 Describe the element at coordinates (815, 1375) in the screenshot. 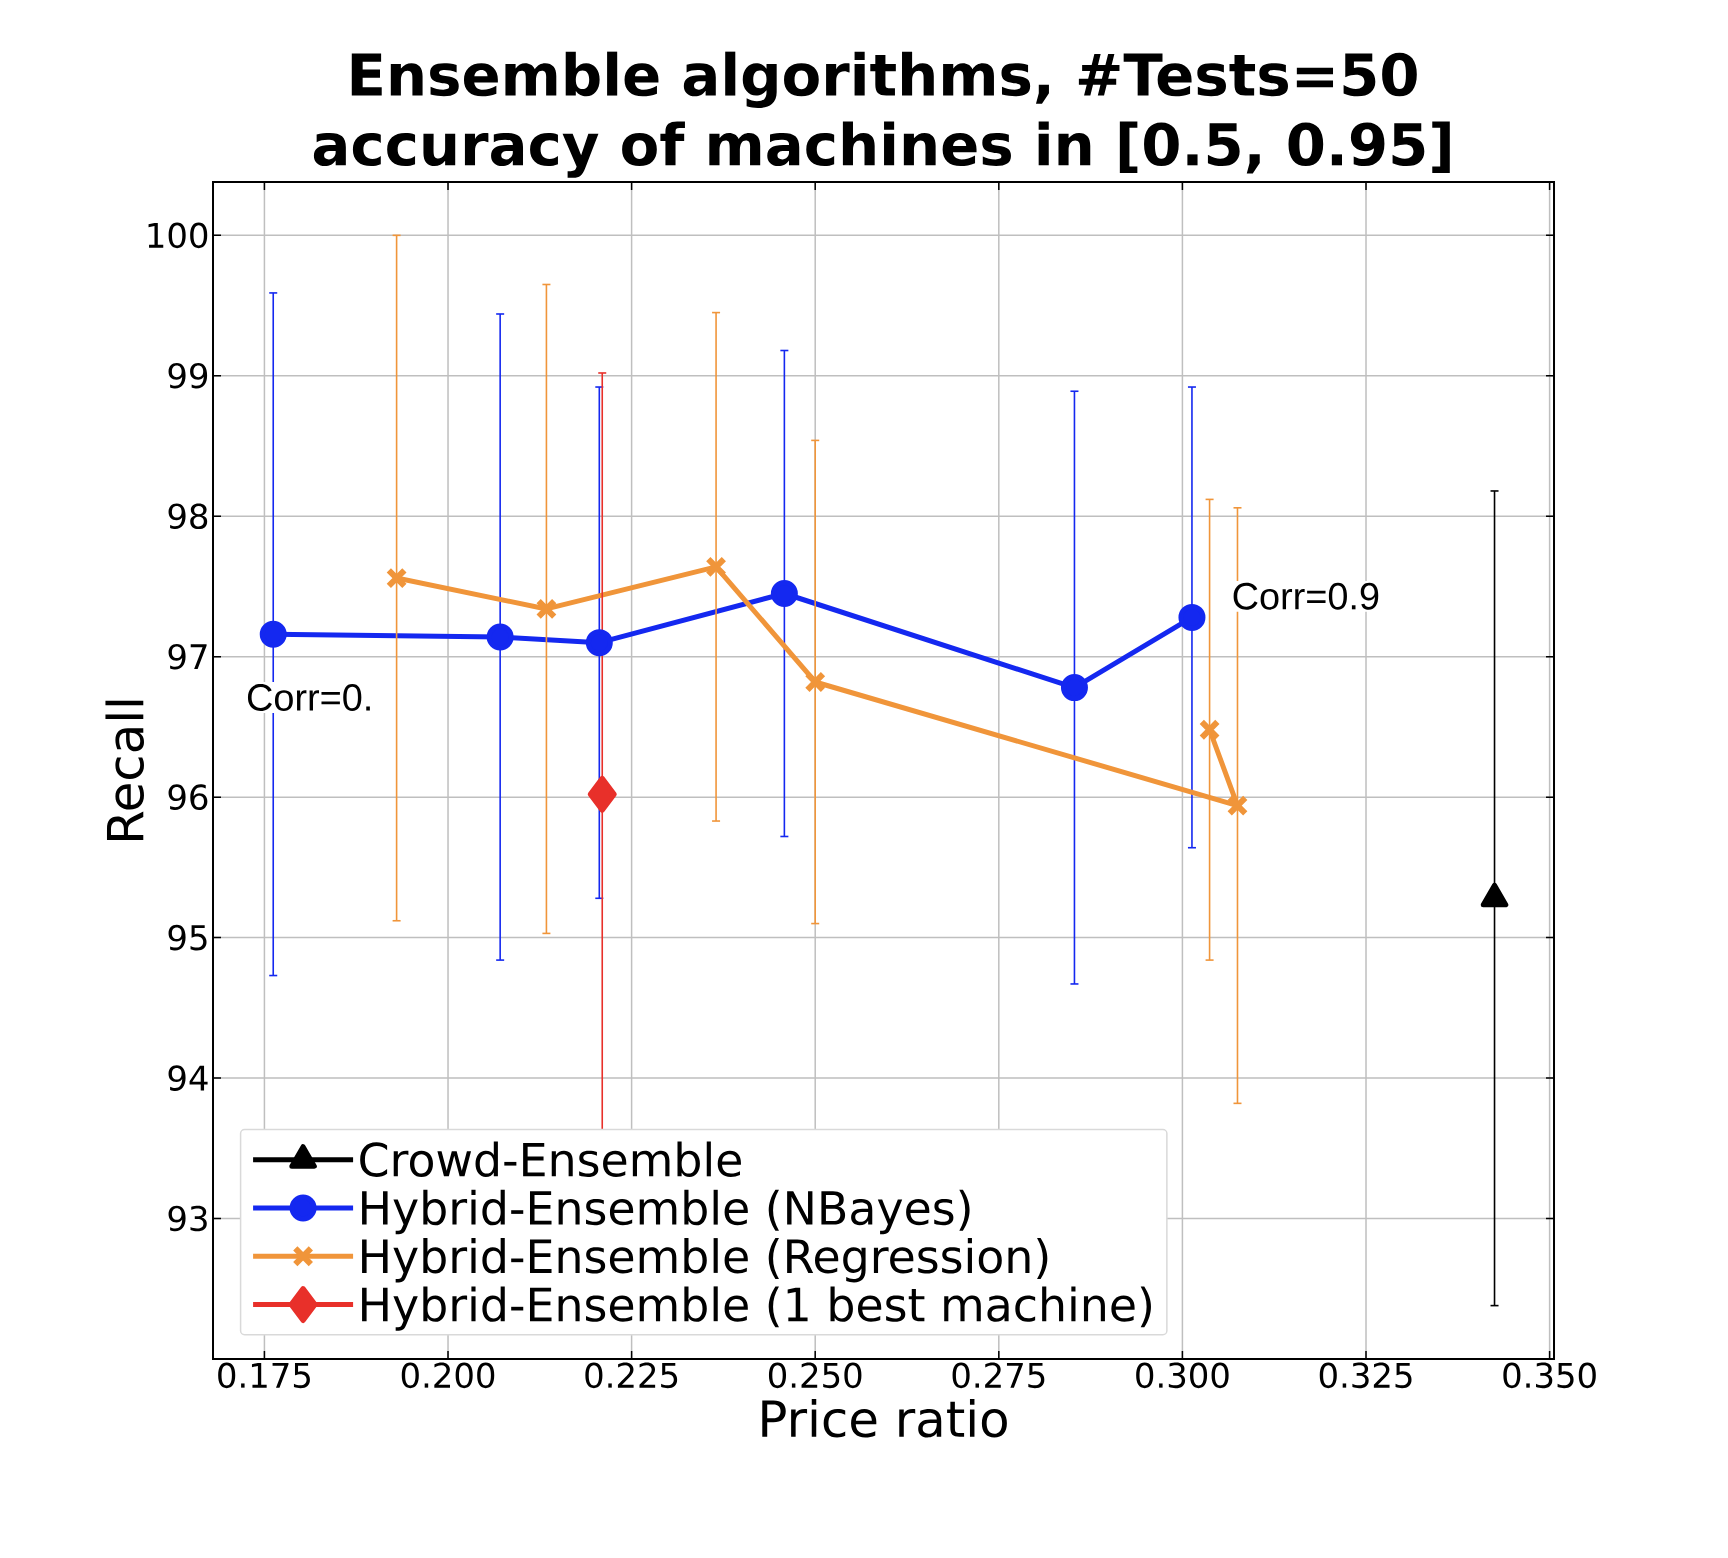

I see `x-tick-label: 0.250` at that location.